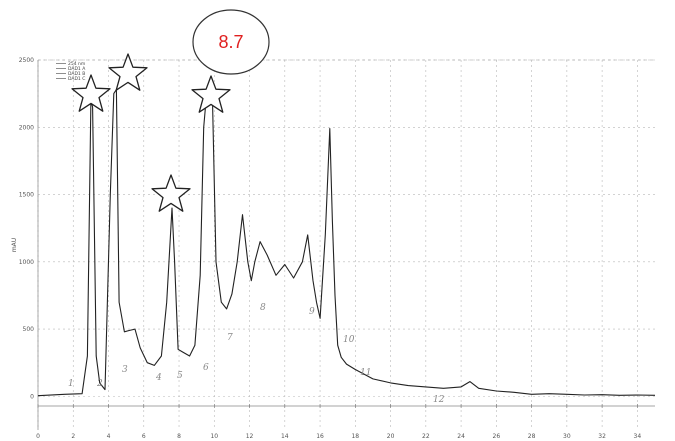  What do you see at coordinates (355, 436) in the screenshot?
I see `x-tick-label: 18` at bounding box center [355, 436].